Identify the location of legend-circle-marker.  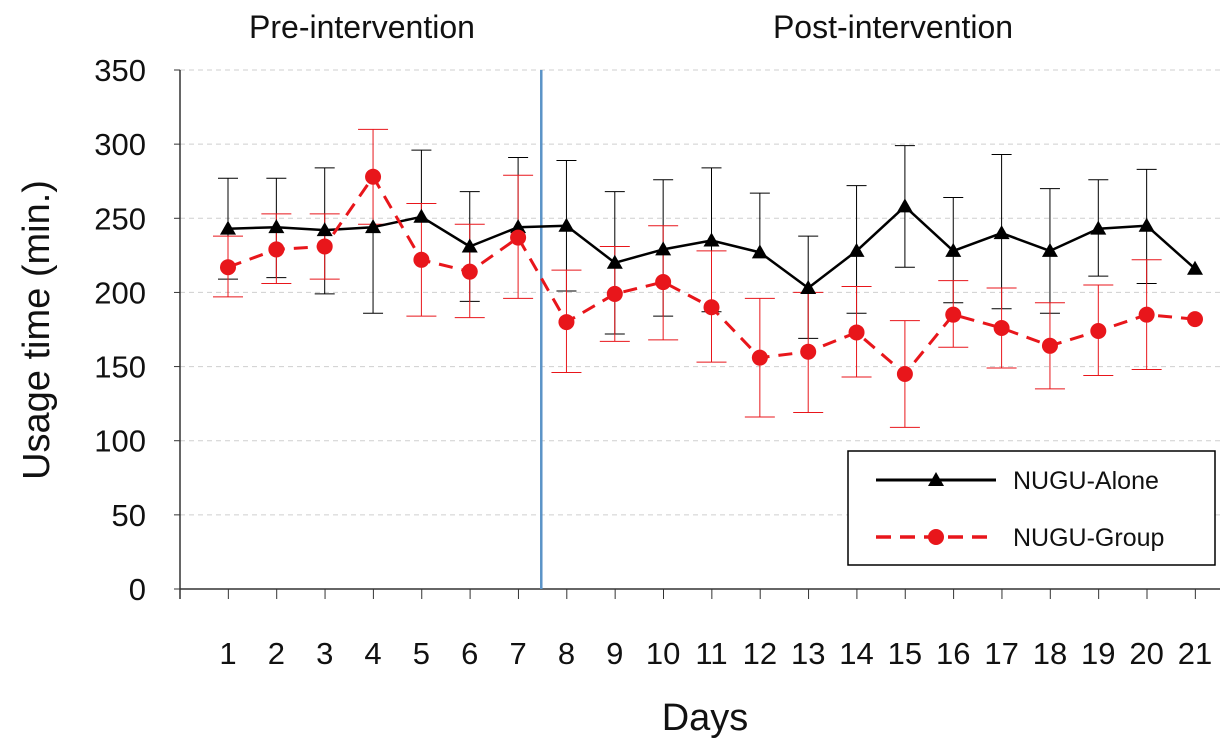
(936, 537).